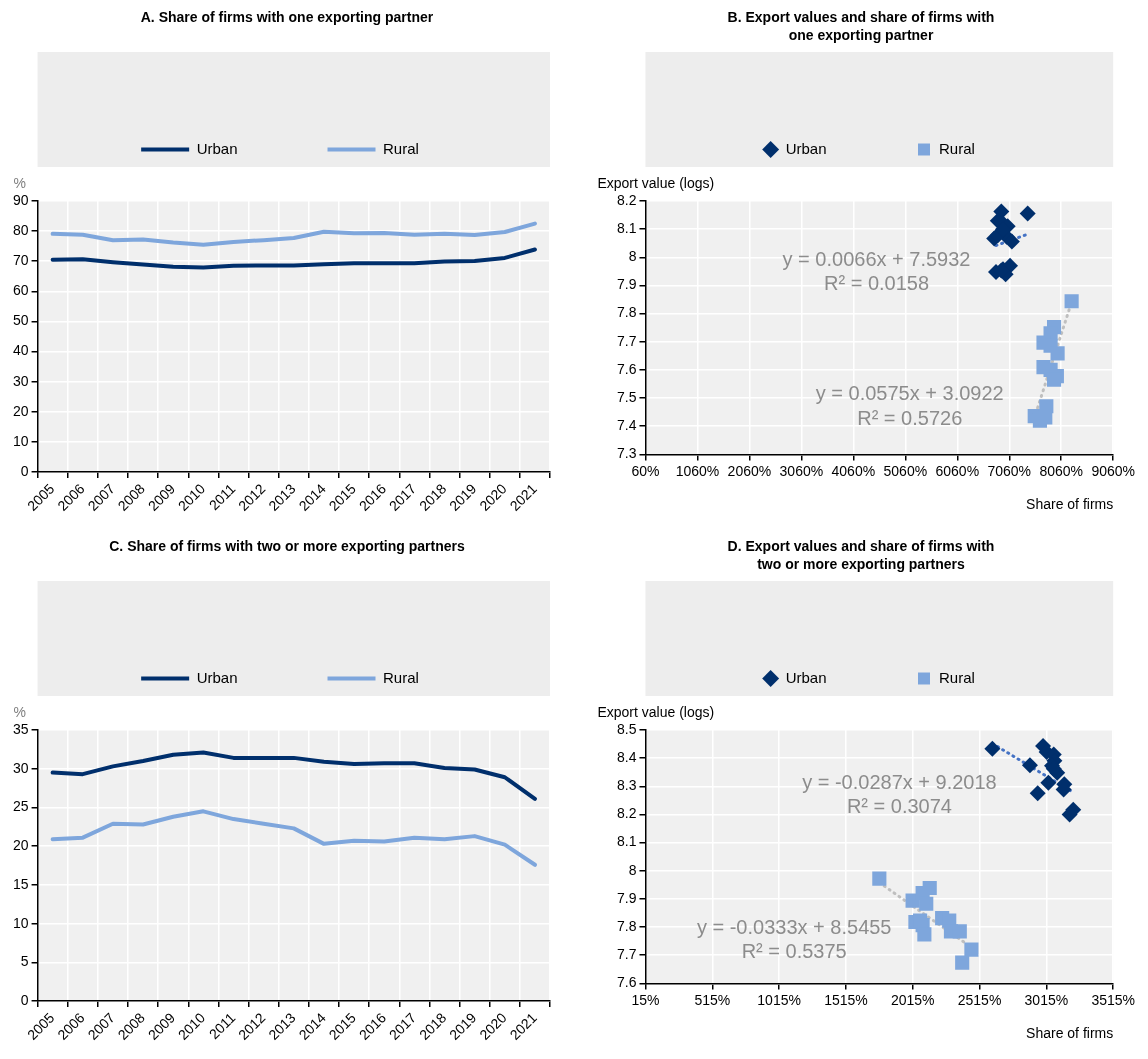  Describe the element at coordinates (794, 951) in the screenshot. I see `annotation: R² = 0.5375` at that location.